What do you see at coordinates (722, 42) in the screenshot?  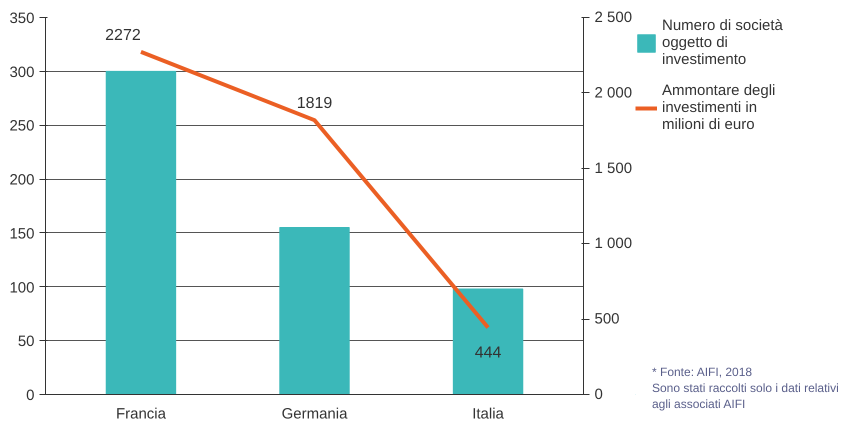 I see `legend-label: Numero di società oggetto di investimento` at bounding box center [722, 42].